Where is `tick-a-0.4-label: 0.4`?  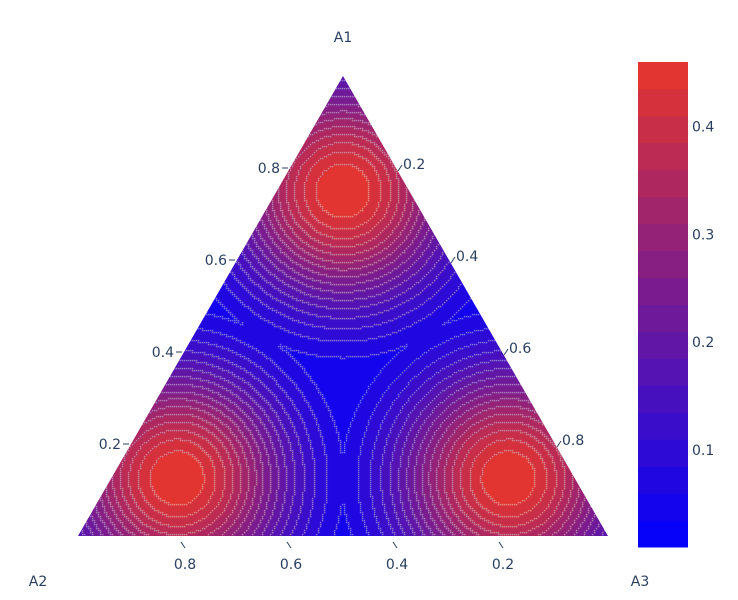 tick-a-0.4-label: 0.4 is located at coordinates (163, 353).